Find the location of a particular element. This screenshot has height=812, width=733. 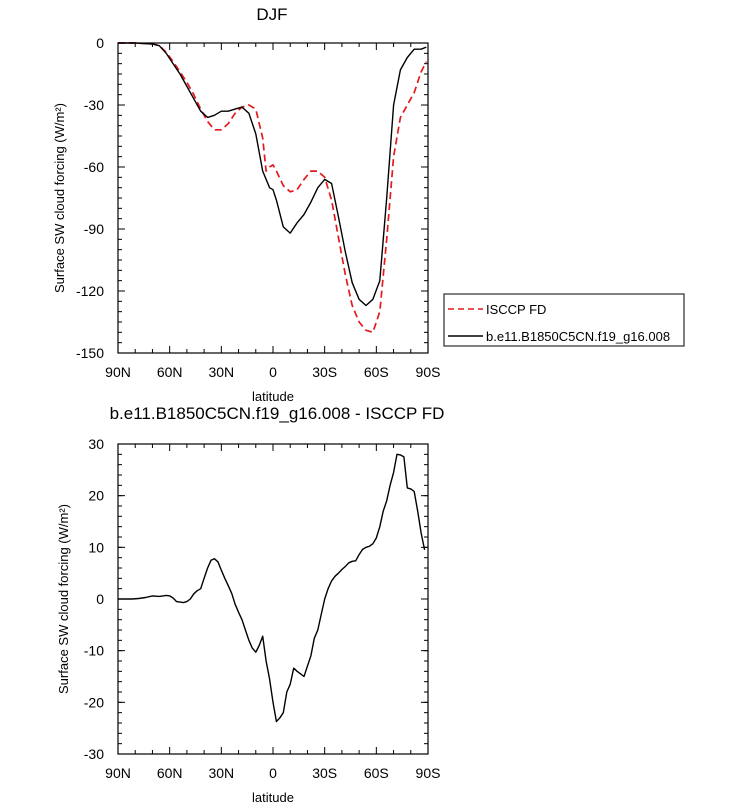

legend-item: b.e11.B1850C5CN.f19_g16.008 is located at coordinates (559, 336).